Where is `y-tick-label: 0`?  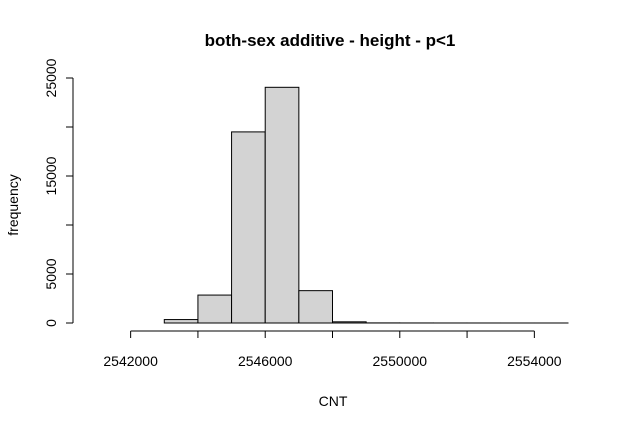 y-tick-label: 0 is located at coordinates (51, 323).